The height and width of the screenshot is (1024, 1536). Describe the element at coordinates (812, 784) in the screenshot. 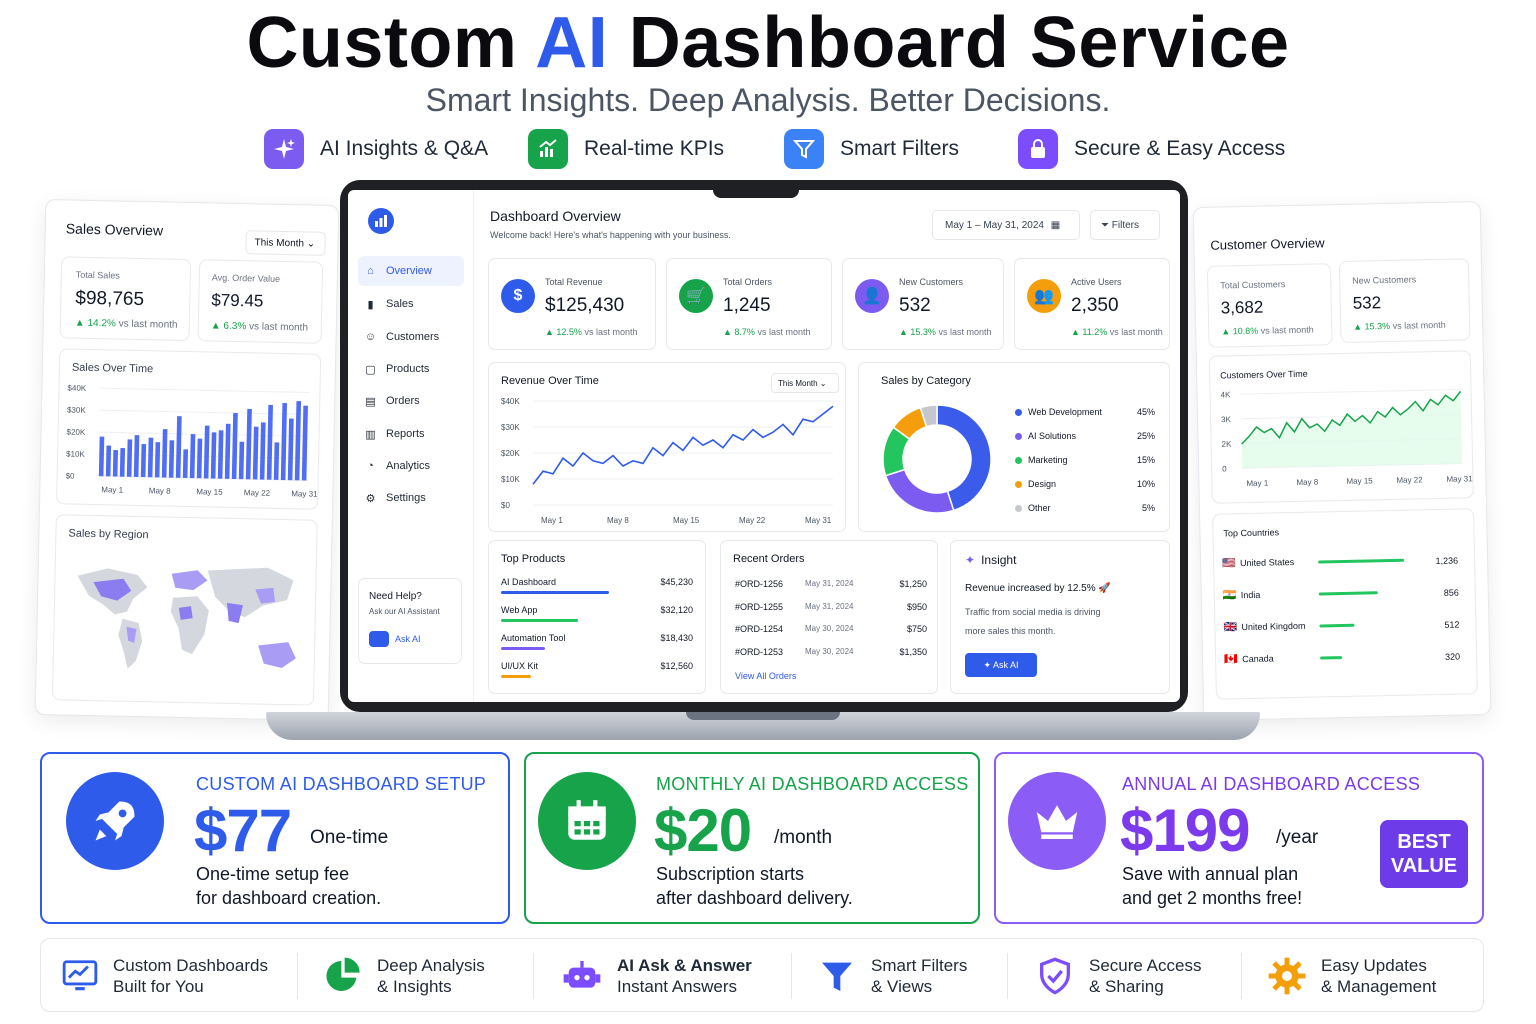

I see `pricing-title: MONTHLY AI DASHBOARD ACCESS` at that location.